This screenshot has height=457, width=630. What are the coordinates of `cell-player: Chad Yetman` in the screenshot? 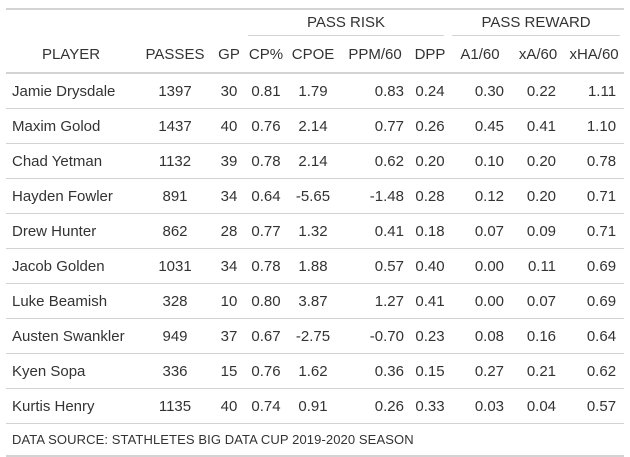 It's located at (71, 161).